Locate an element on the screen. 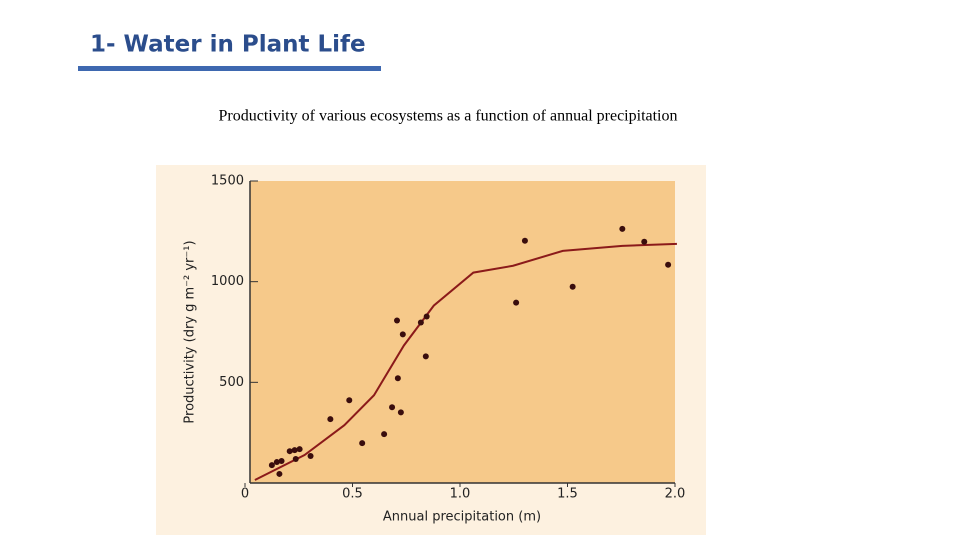 This screenshot has height=540, width=960. y-axis-label: Productivity (dry g m⁻² yr⁻¹) is located at coordinates (190, 331).